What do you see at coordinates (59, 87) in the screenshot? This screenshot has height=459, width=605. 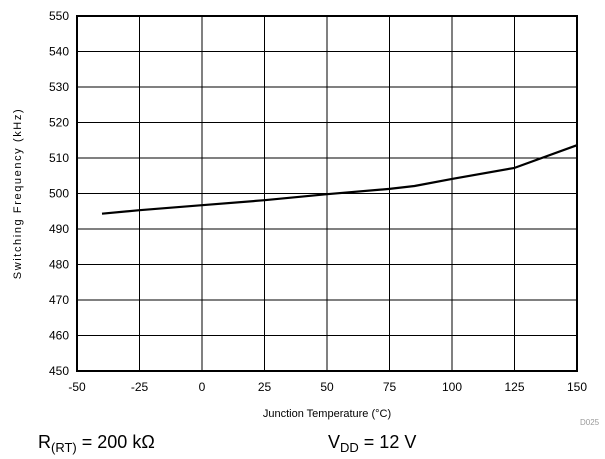 I see `y-tick-label: 530` at bounding box center [59, 87].